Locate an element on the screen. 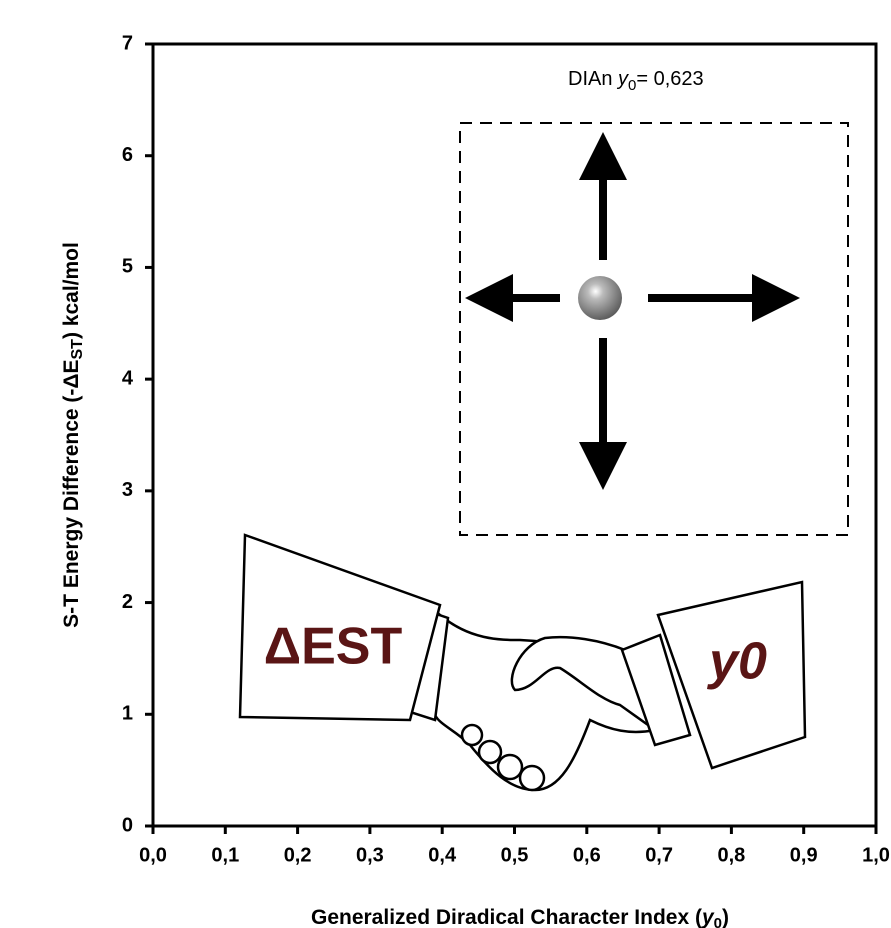 The height and width of the screenshot is (928, 891). annotation-text: = 0,623 is located at coordinates (669, 79).